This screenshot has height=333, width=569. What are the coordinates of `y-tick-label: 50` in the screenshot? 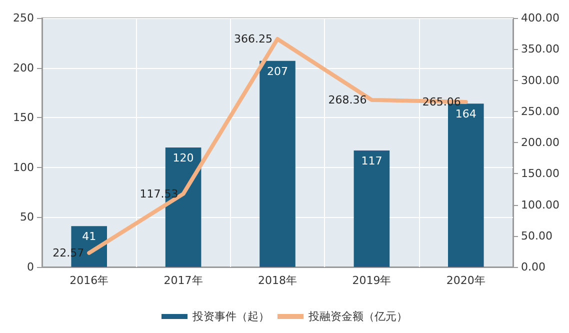 It's located at (27, 217).